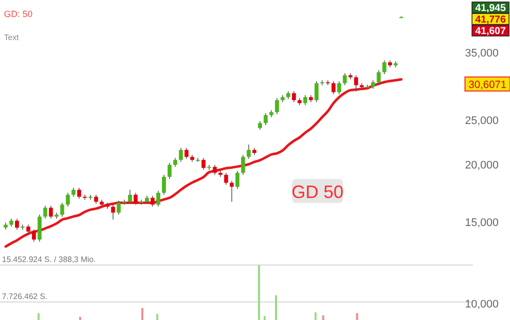 The image size is (510, 320). Describe the element at coordinates (18, 14) in the screenshot. I see `annotation: GD: 50` at that location.